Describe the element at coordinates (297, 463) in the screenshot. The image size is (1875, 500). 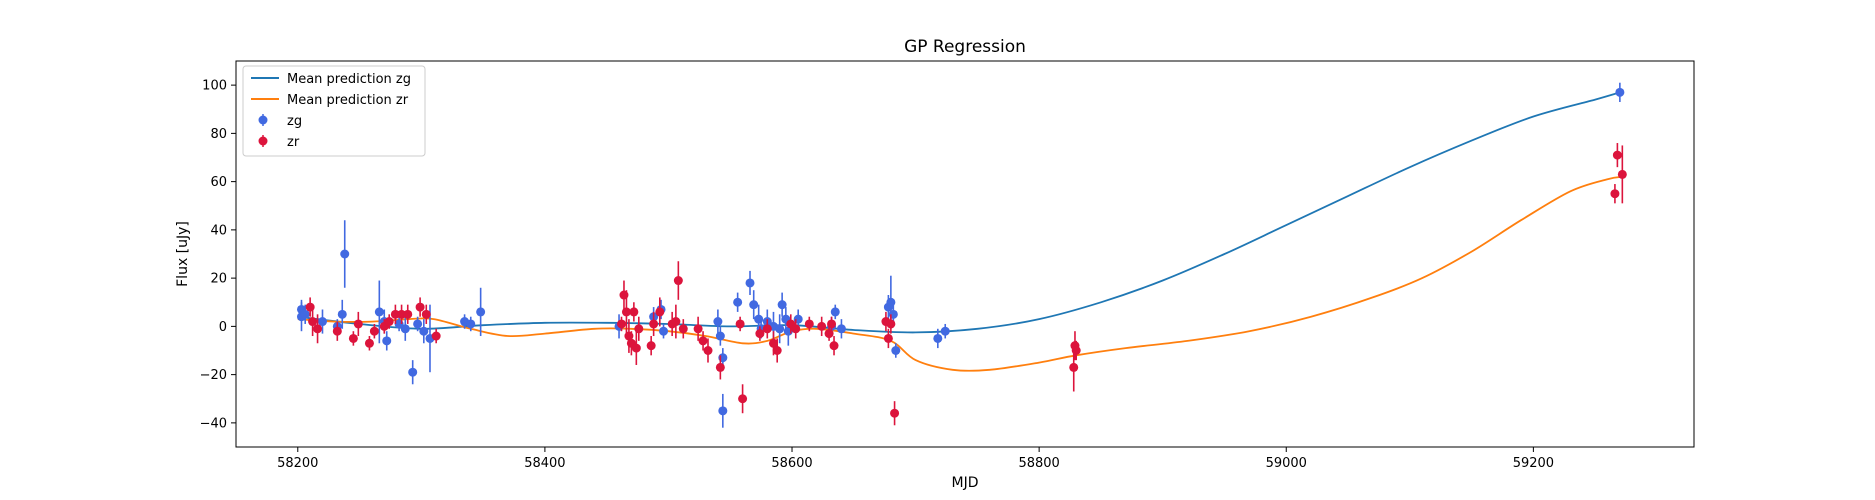
I see `x-tick-label: 58200` at that location.